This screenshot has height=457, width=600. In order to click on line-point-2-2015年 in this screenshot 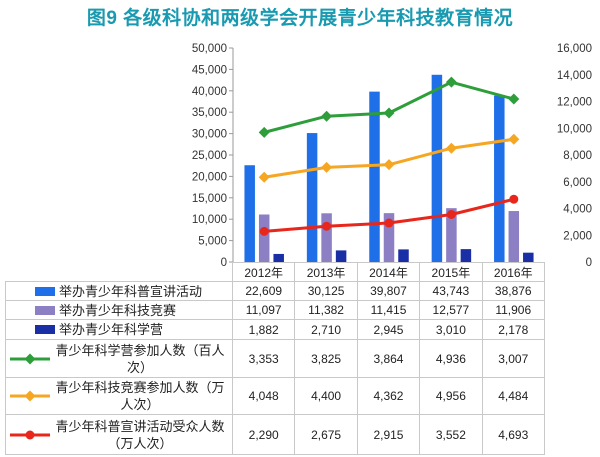, I will do `click(451, 148)`.